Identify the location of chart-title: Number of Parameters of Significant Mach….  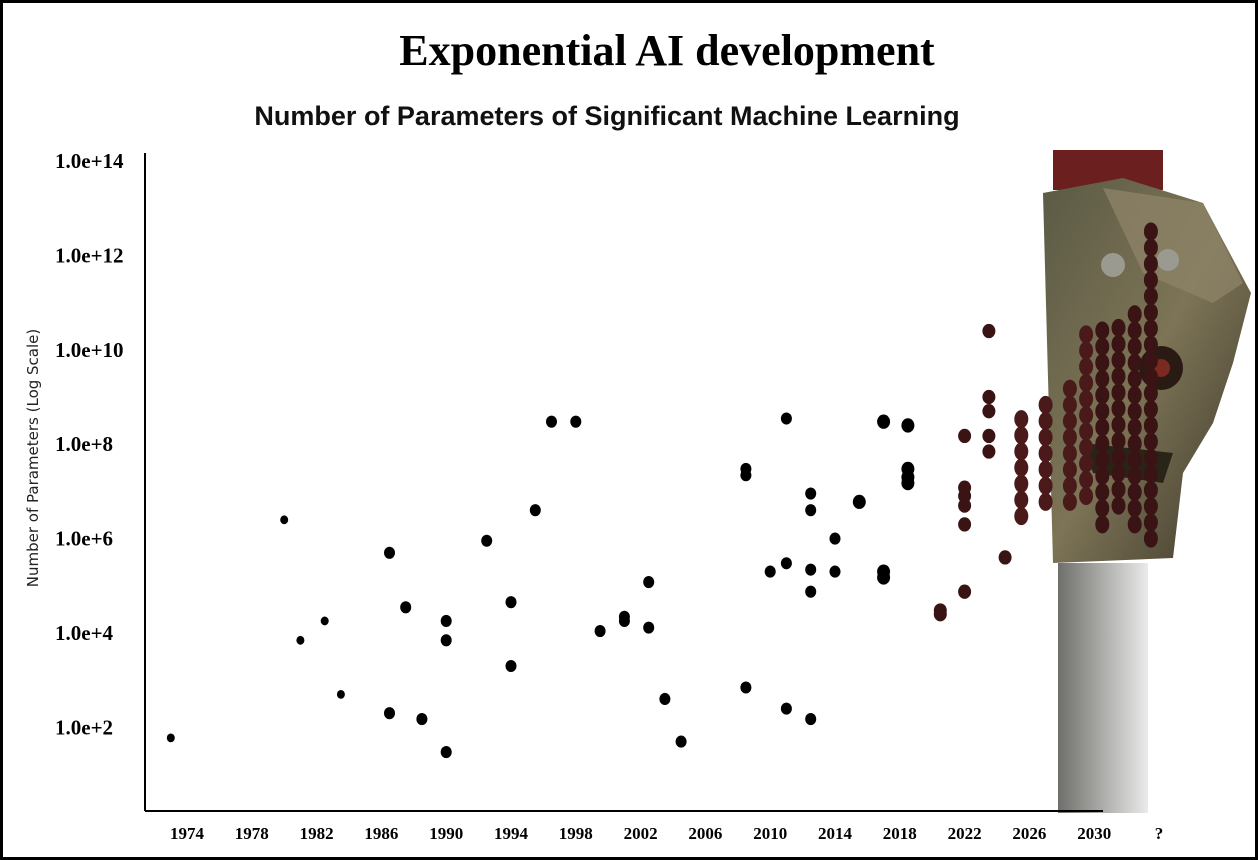
(607, 116).